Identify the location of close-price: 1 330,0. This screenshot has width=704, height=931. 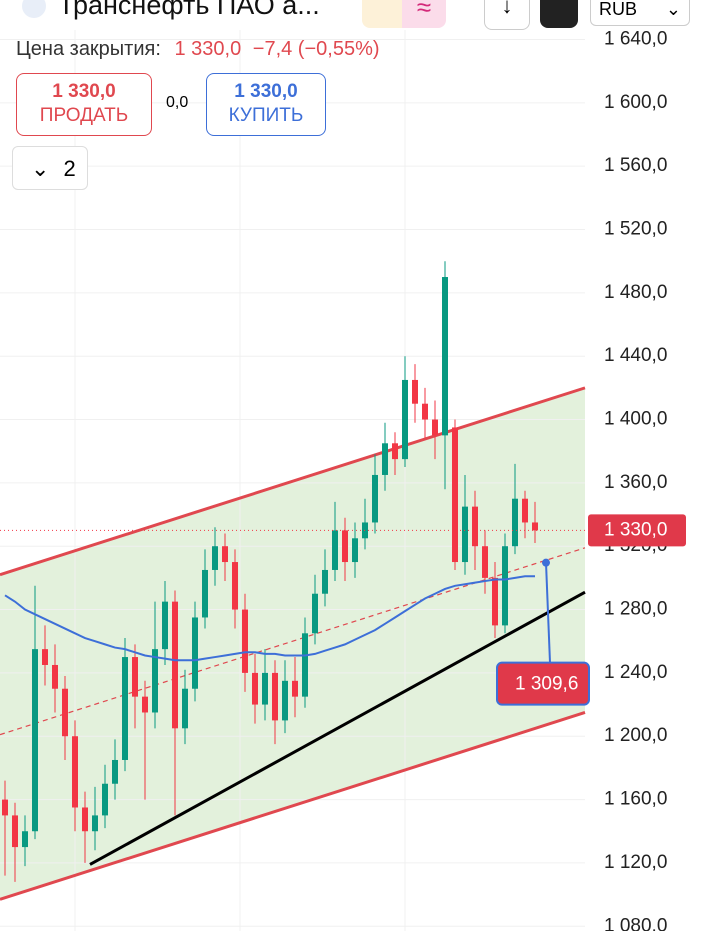
(208, 49).